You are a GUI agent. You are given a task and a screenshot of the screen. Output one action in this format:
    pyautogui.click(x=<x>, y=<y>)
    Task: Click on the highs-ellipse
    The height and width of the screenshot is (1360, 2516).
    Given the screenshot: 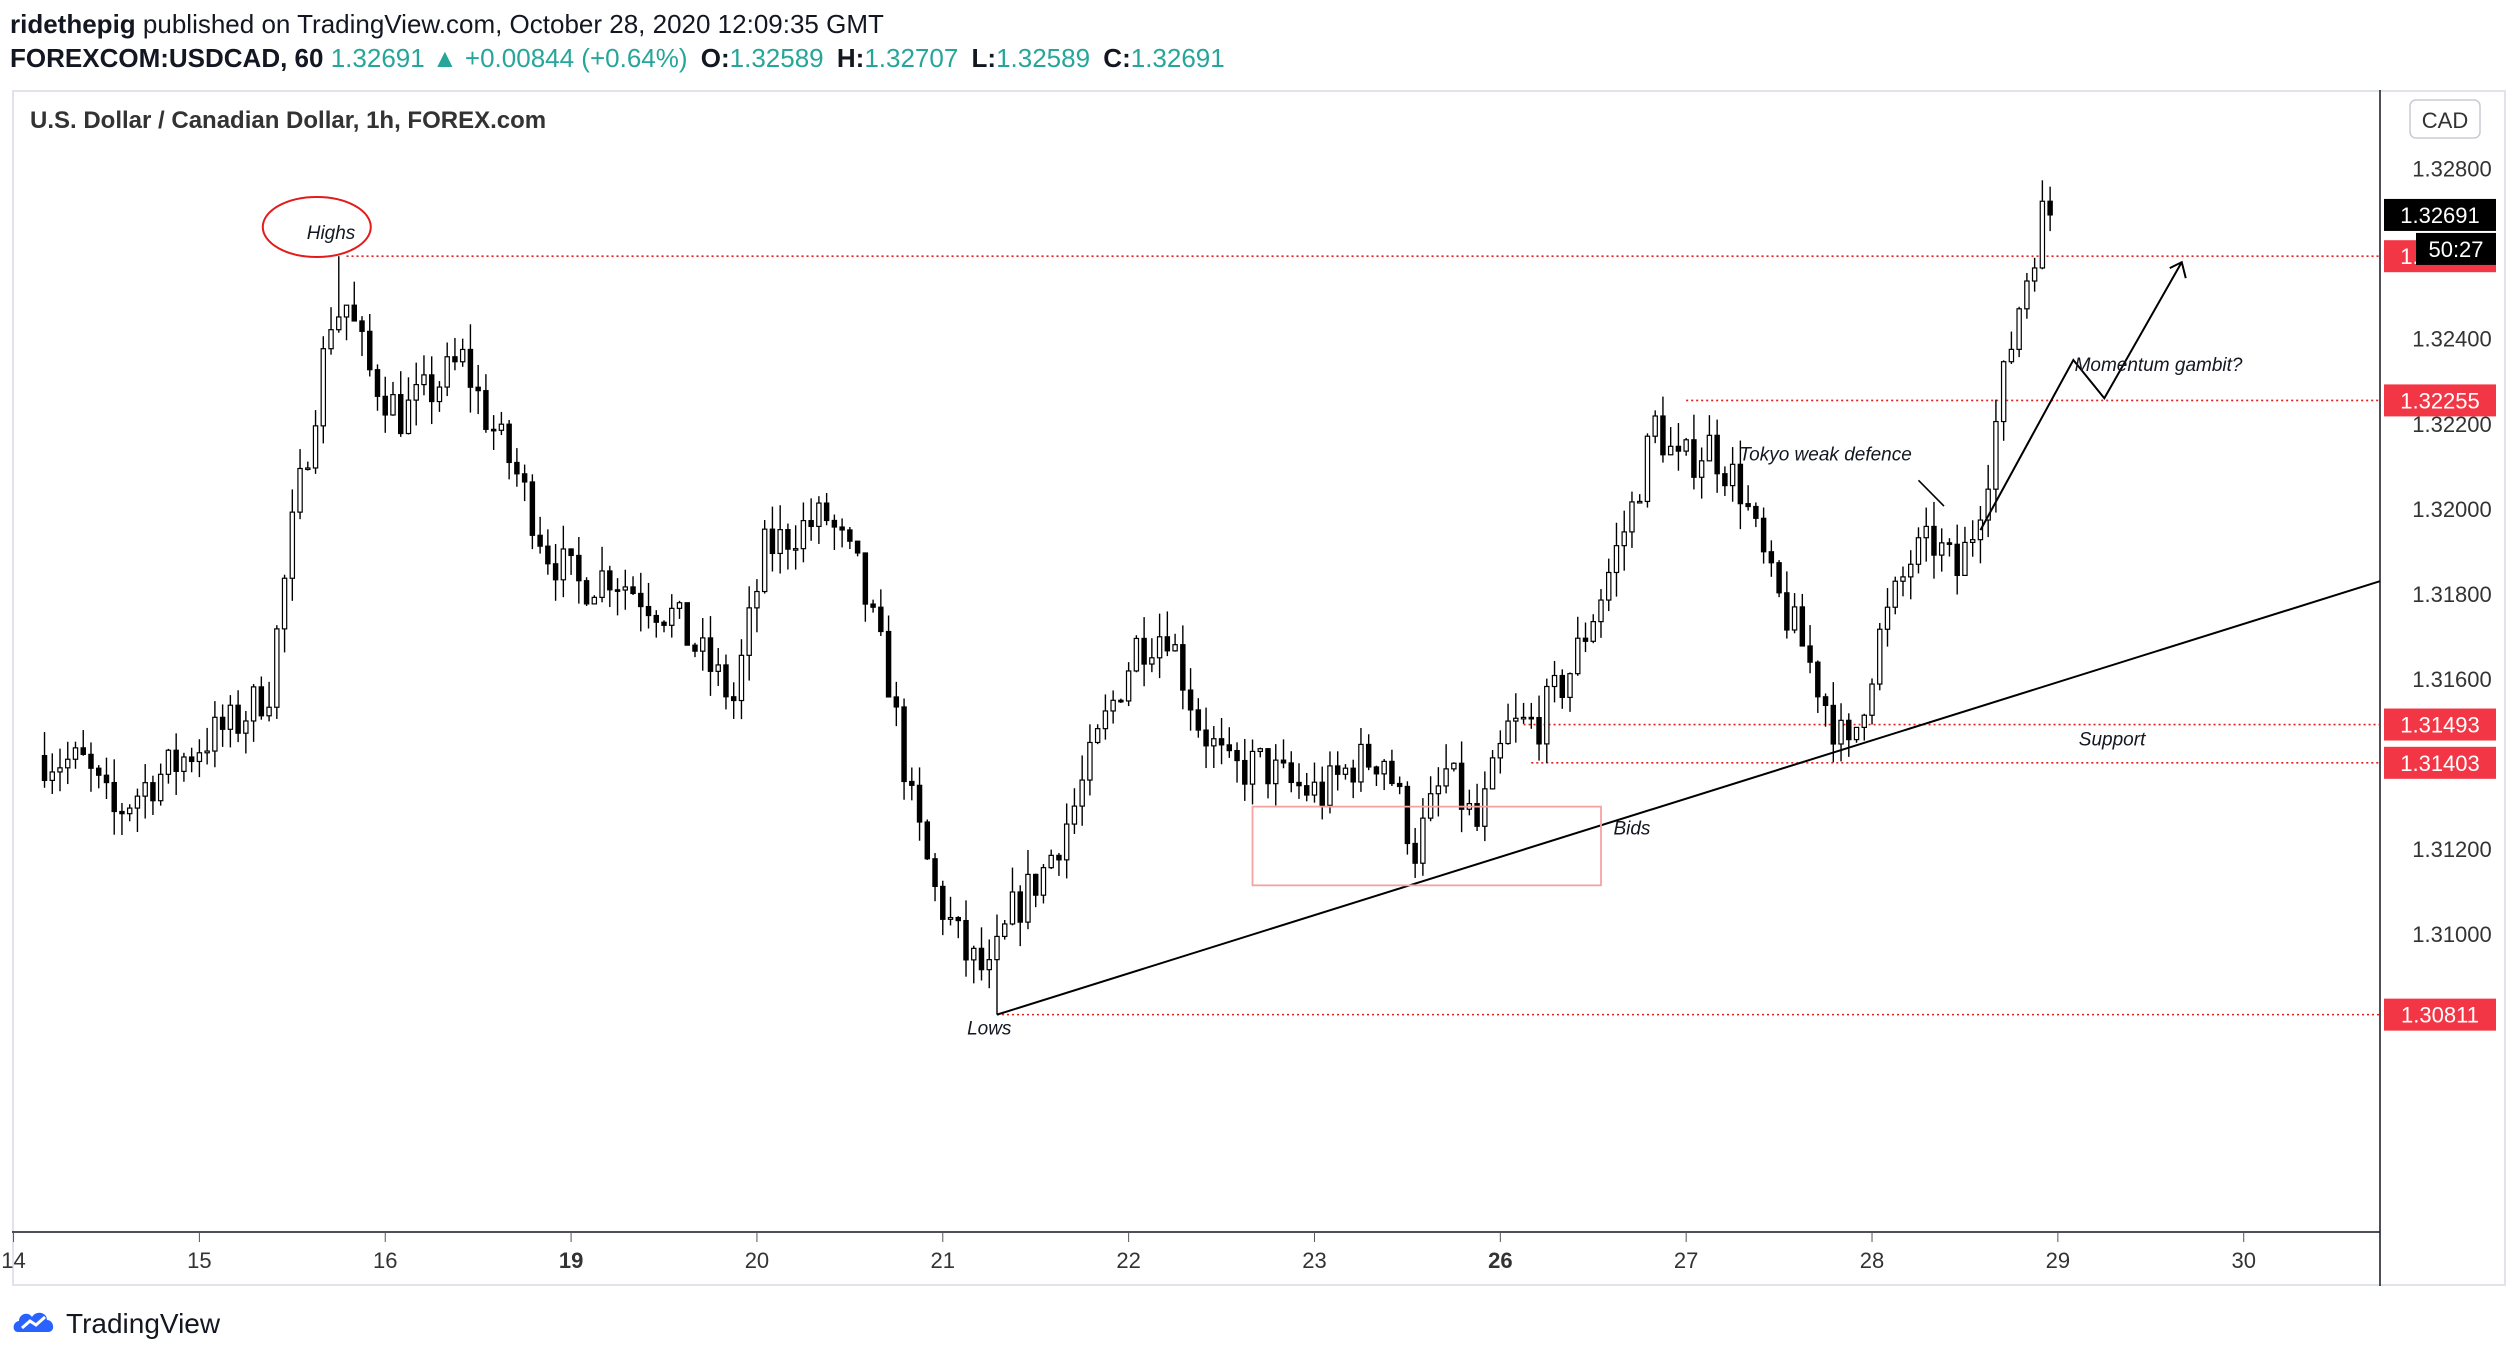 What is the action you would take?
    pyautogui.click(x=316, y=227)
    